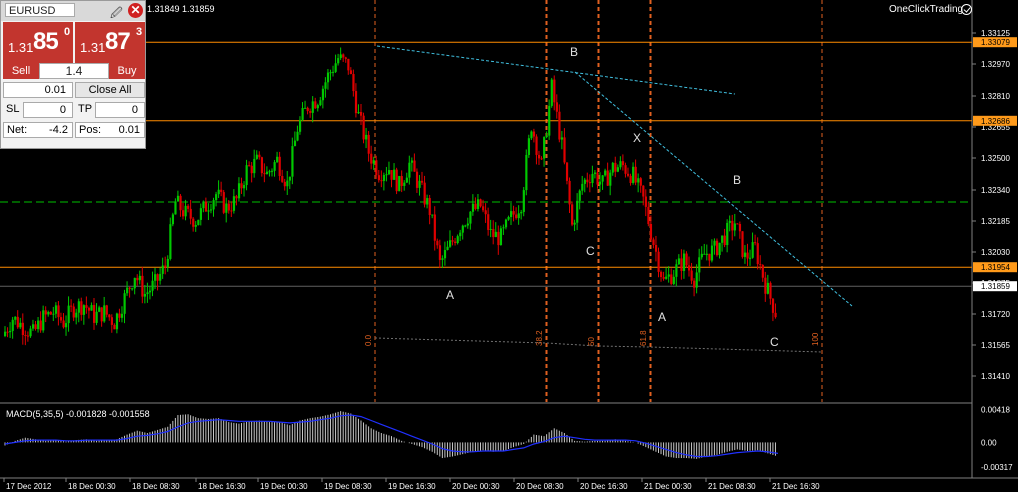 Image resolution: width=1018 pixels, height=492 pixels. I want to click on symbol-select: EURUSD, so click(40, 10).